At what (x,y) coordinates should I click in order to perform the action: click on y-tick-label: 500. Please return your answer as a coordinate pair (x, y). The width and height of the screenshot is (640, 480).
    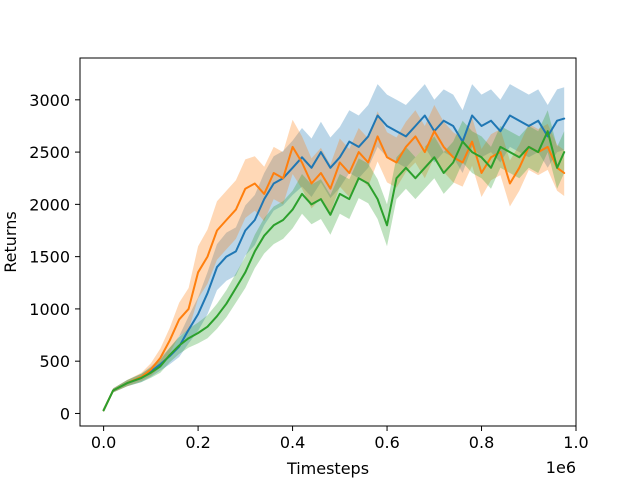
    Looking at the image, I should click on (54, 361).